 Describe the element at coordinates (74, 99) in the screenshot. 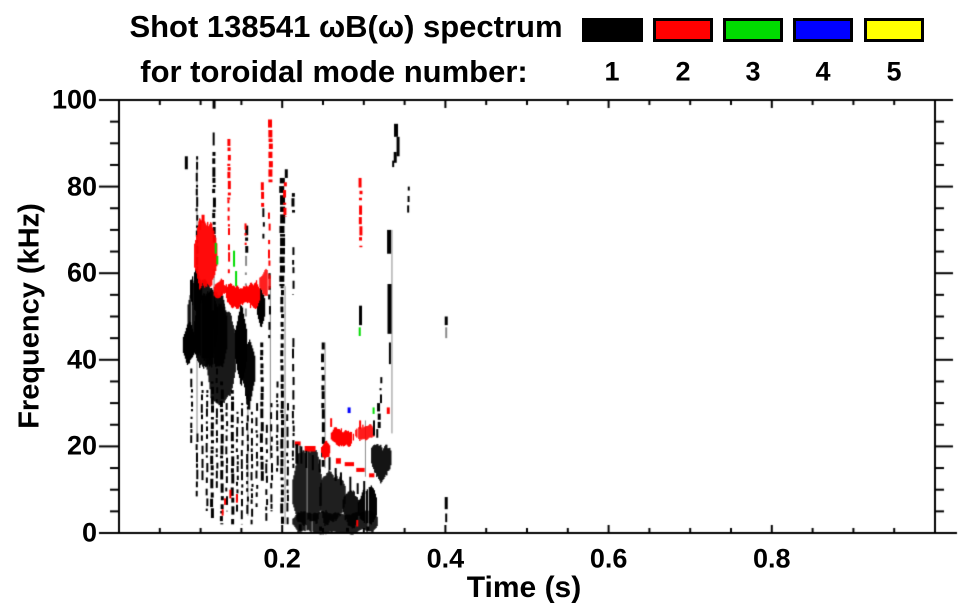

I see `y-tick-label: 100` at that location.